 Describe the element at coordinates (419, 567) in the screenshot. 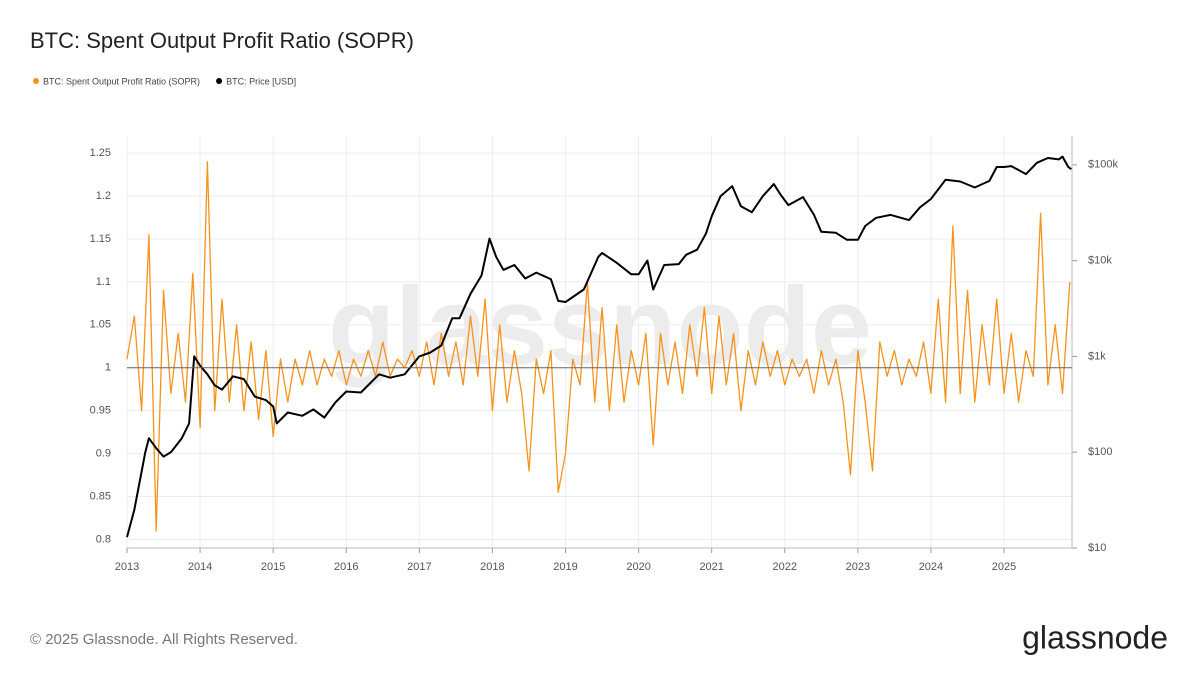

I see `x-tick-label: 2017` at that location.